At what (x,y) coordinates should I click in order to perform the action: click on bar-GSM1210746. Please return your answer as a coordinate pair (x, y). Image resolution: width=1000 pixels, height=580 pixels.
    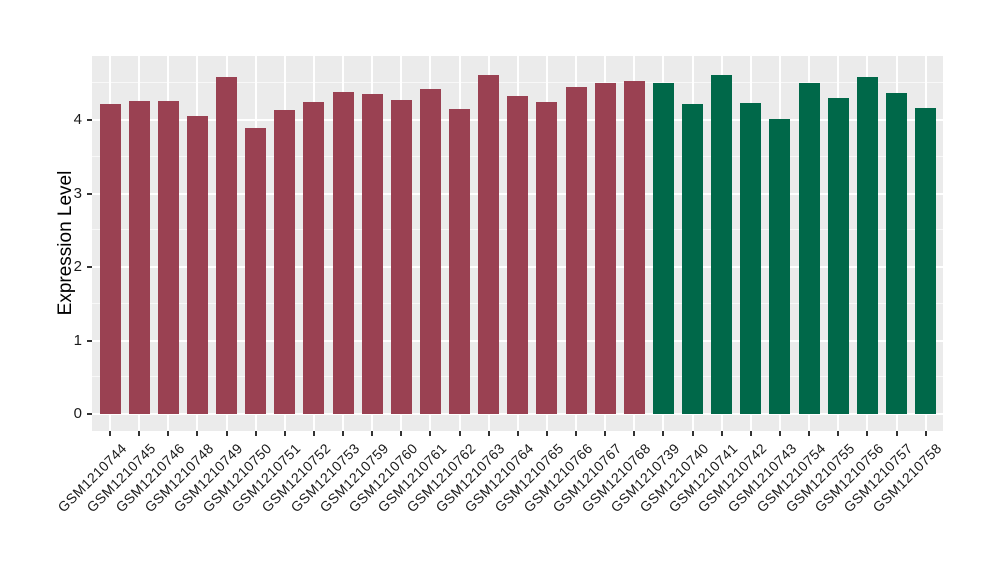
    Looking at the image, I should click on (168, 257).